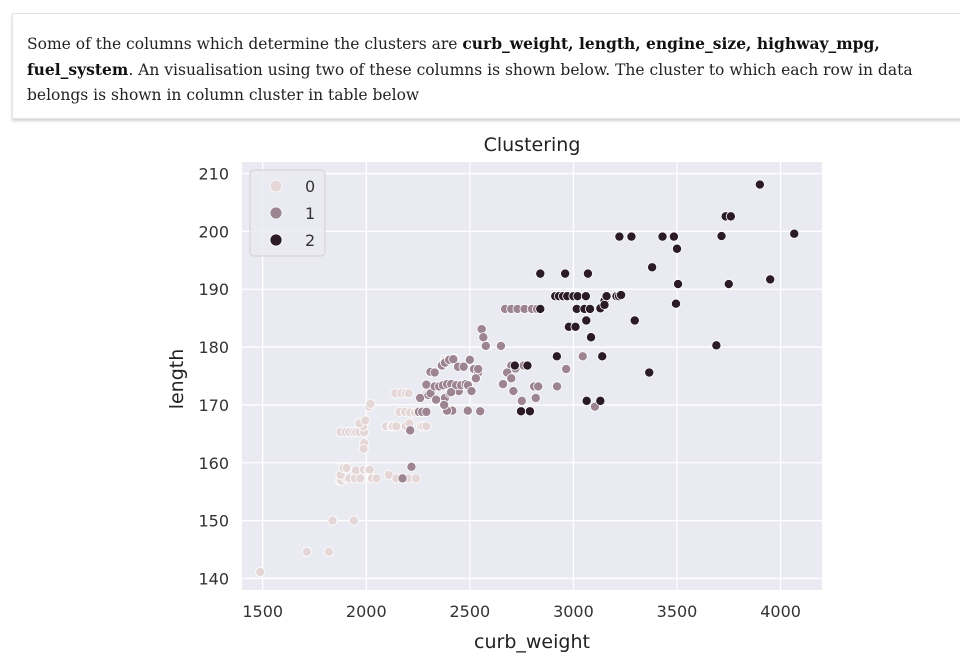 The image size is (960, 664). What do you see at coordinates (213, 578) in the screenshot?
I see `y-tick-label: 140` at bounding box center [213, 578].